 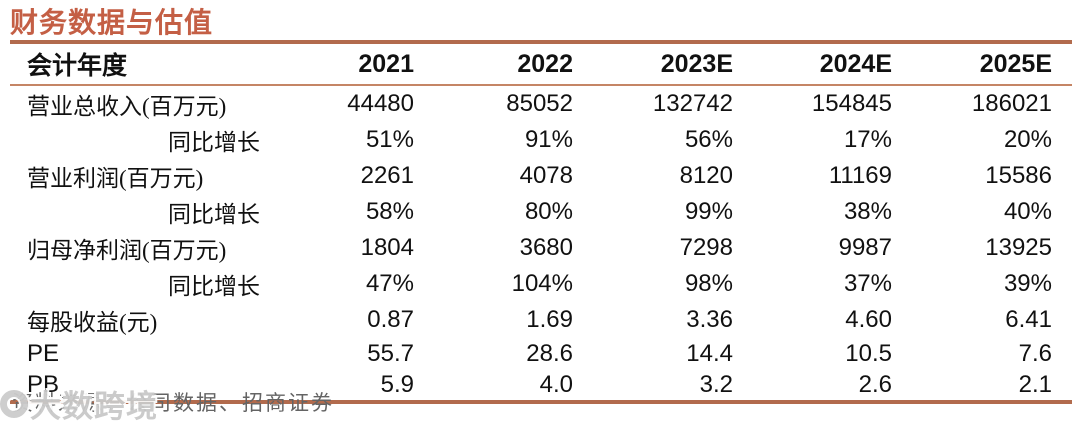 I want to click on row-pe: PE 55.7 28.6 14.4 10.5 7.6, so click(x=541, y=354).